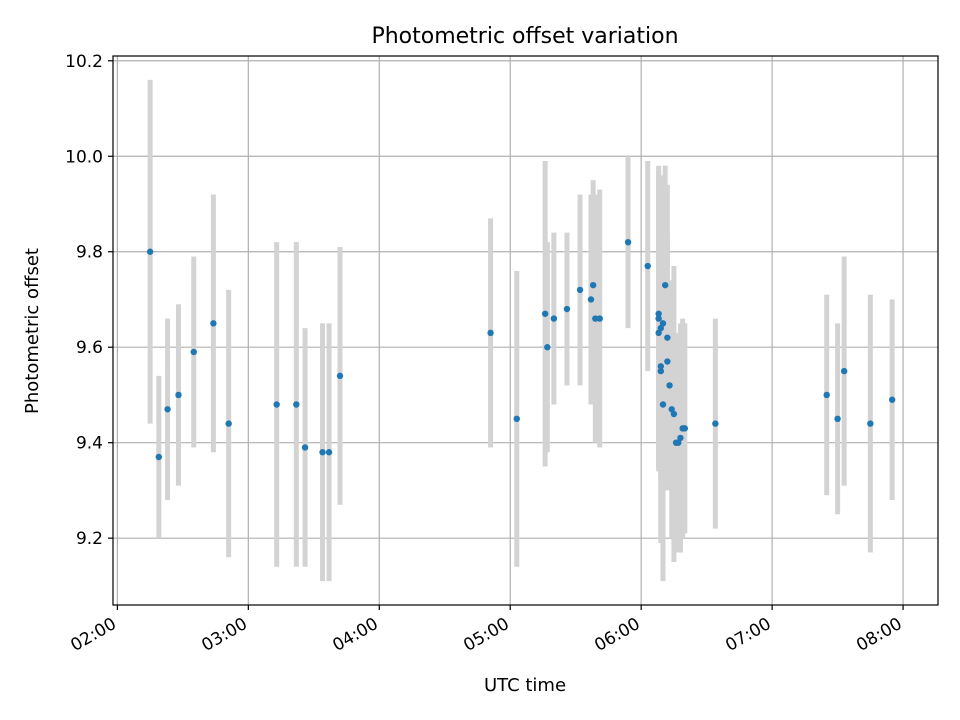 The width and height of the screenshot is (960, 720). Describe the element at coordinates (32, 331) in the screenshot. I see `y-axis-label: Photometric offset` at that location.